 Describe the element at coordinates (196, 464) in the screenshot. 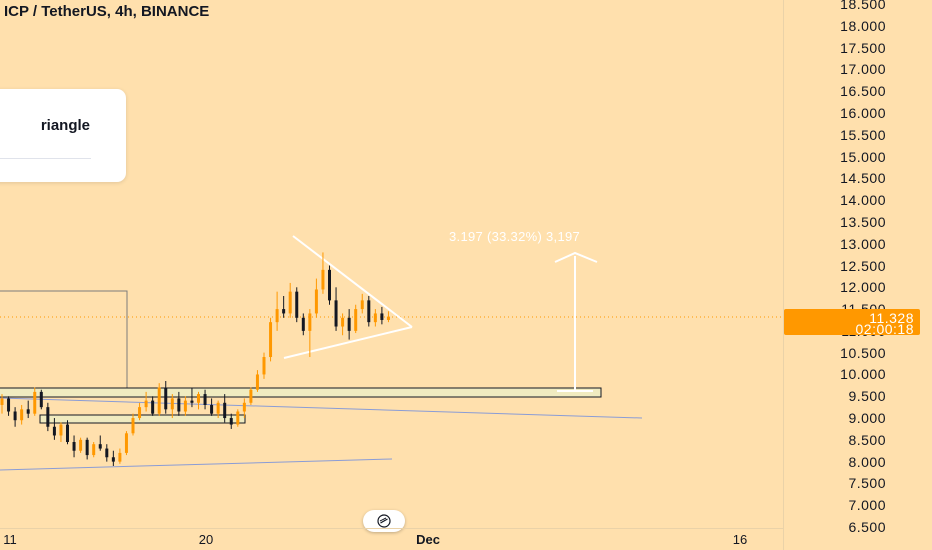

I see `trendline-lower` at that location.